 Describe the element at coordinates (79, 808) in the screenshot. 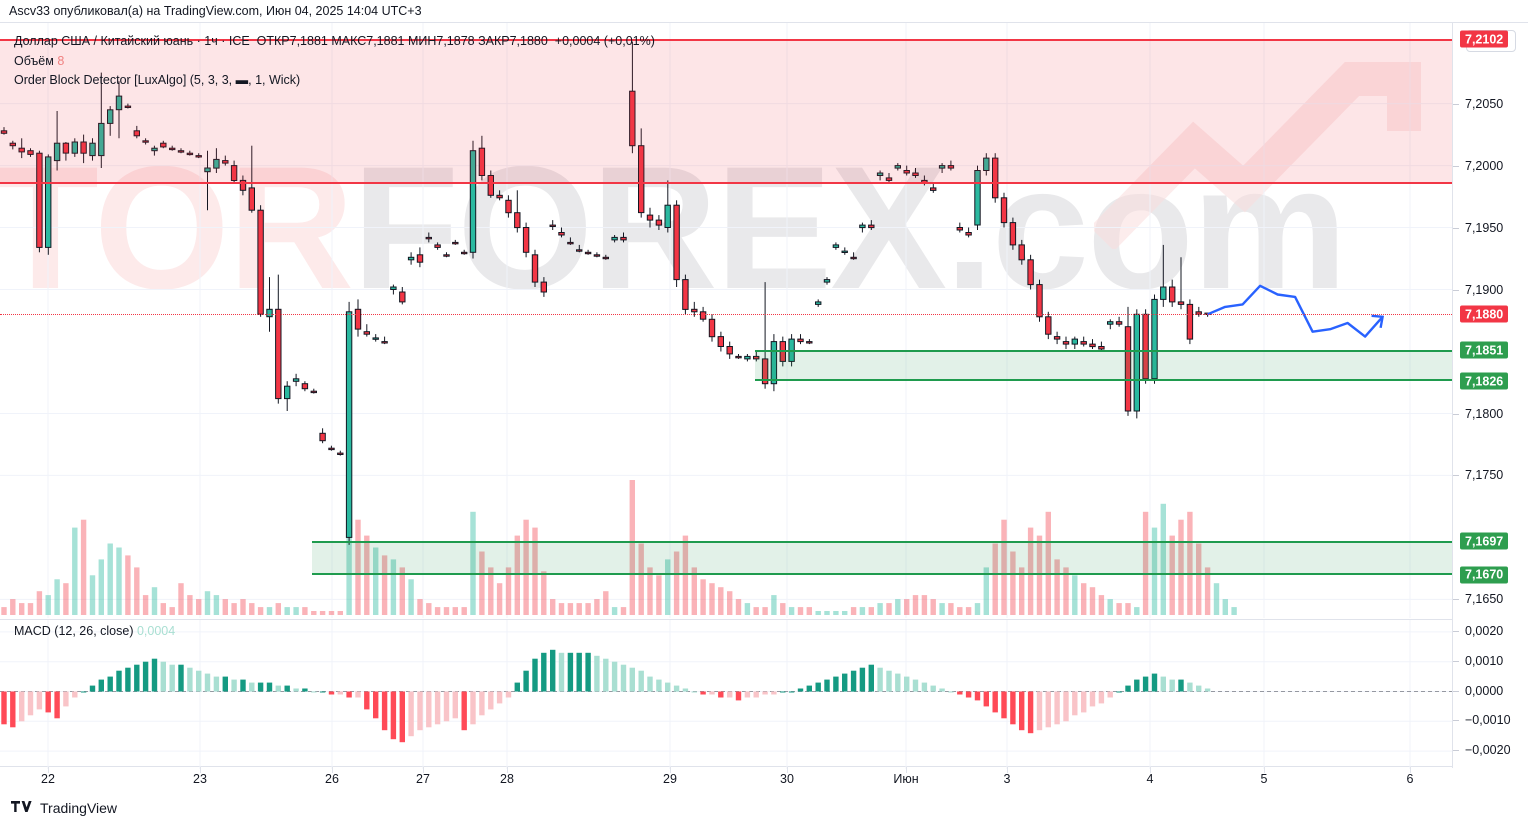

I see `tradingview-brand: TradingView` at that location.